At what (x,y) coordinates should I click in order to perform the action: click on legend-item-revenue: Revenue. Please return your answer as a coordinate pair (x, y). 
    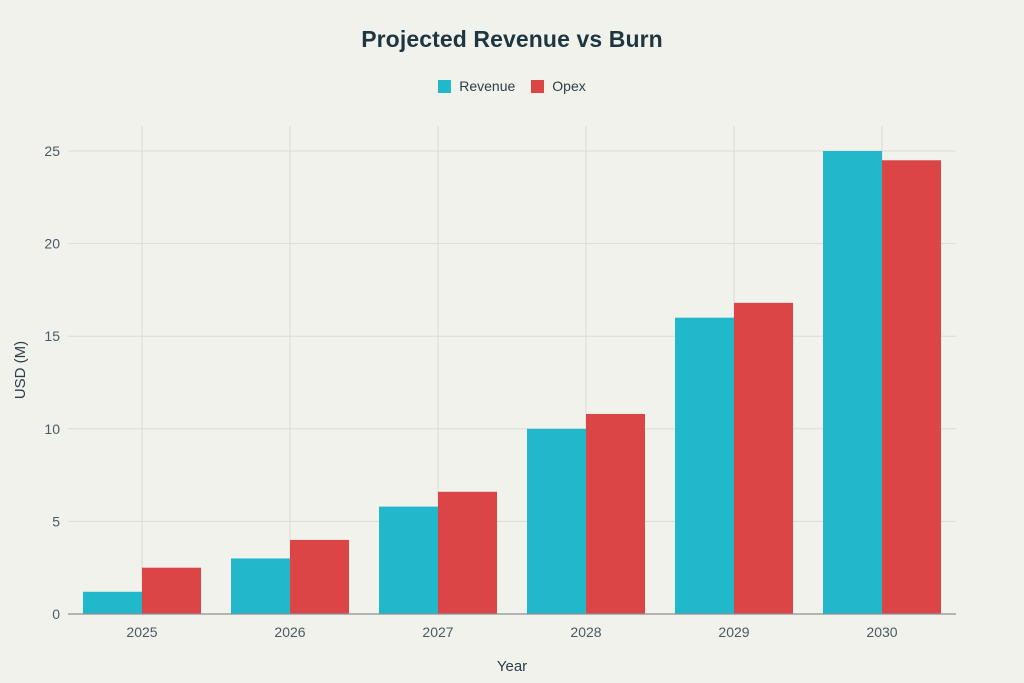
    Looking at the image, I should click on (476, 86).